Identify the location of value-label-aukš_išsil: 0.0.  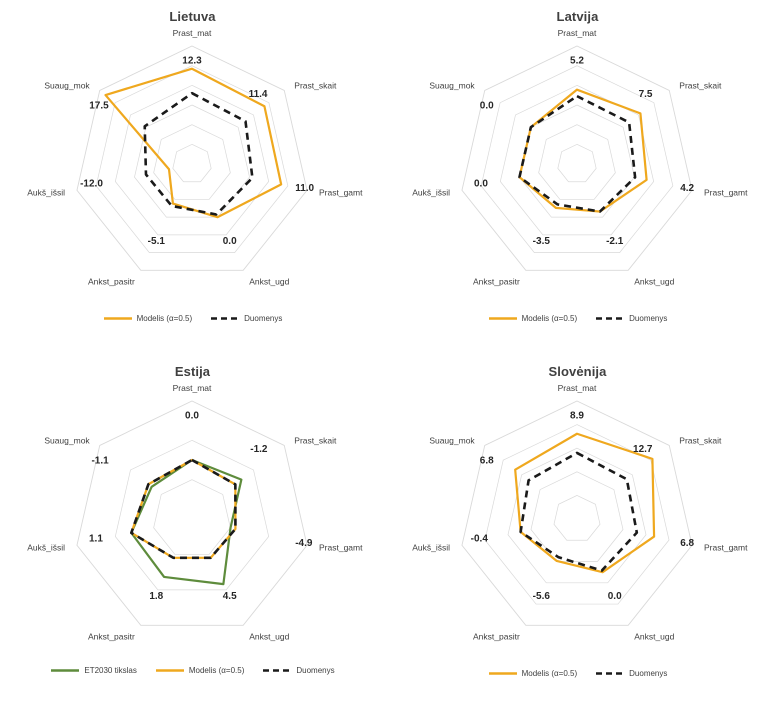
(481, 183).